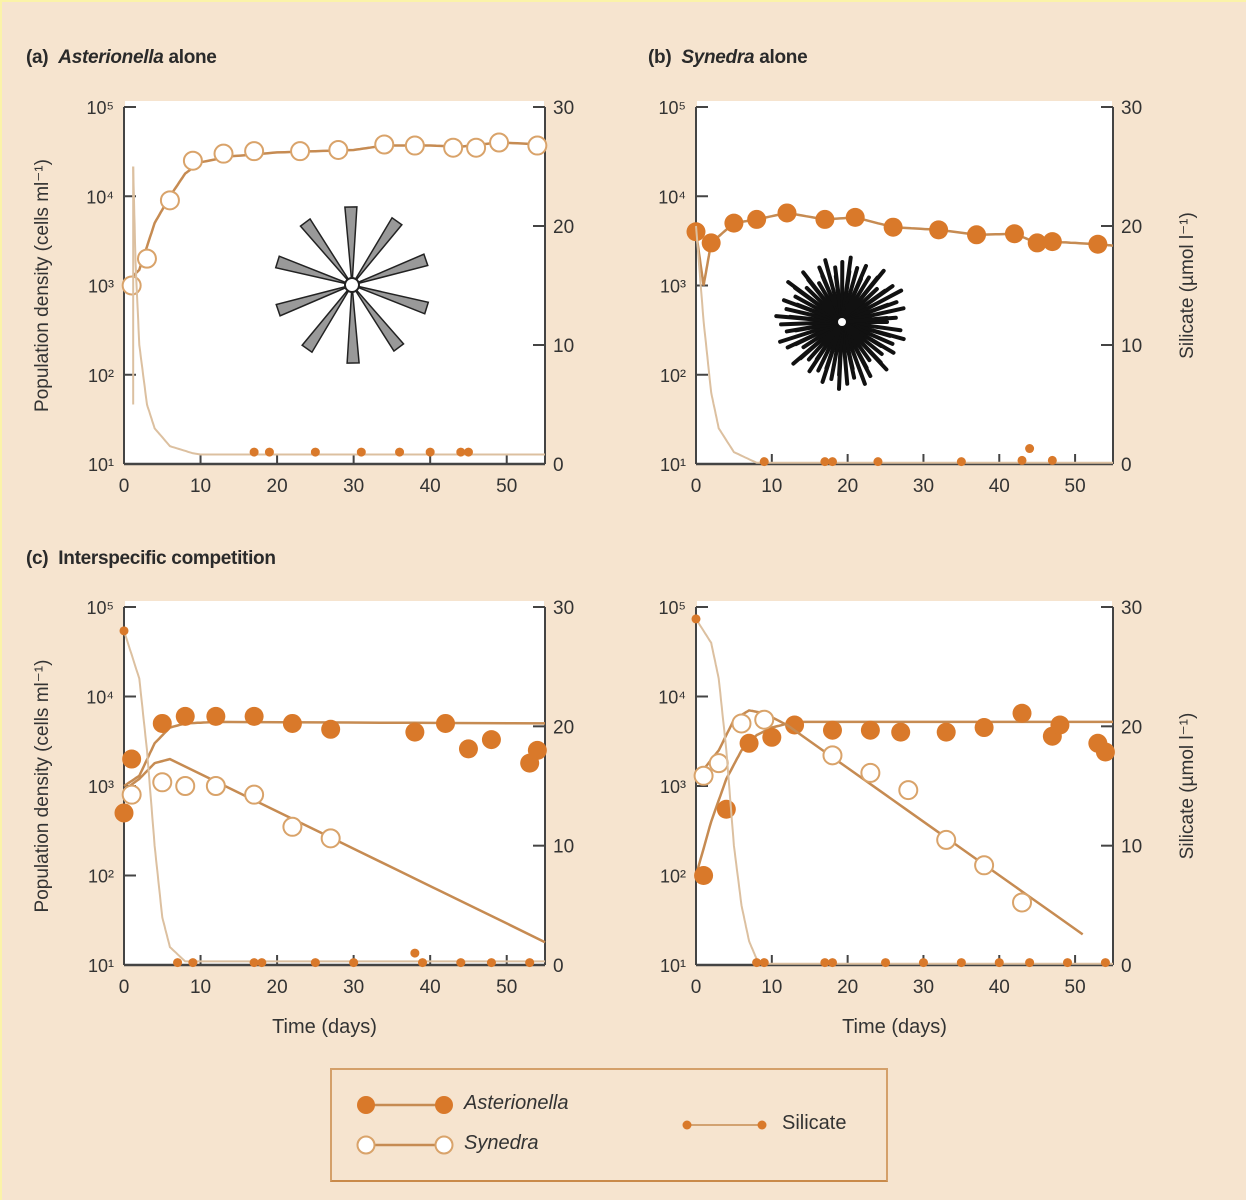 The width and height of the screenshot is (1246, 1200). What do you see at coordinates (444, 1105) in the screenshot?
I see `legend-asterionella-marker` at bounding box center [444, 1105].